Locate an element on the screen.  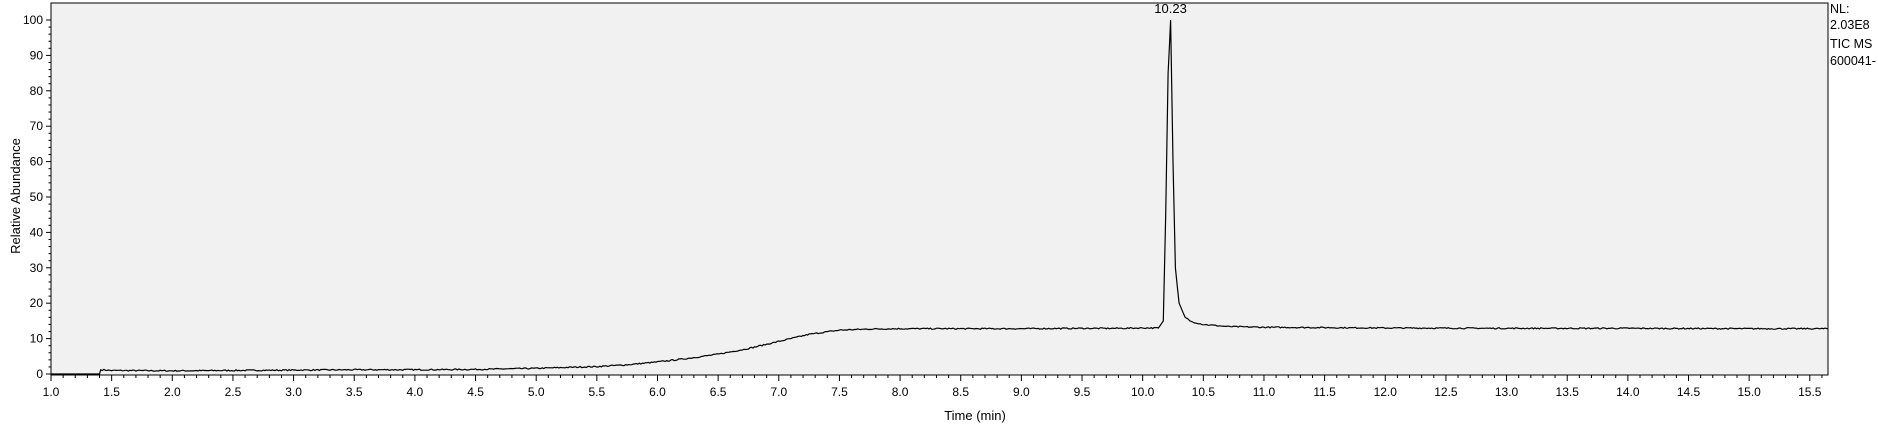
x-tick-label: 4.5 is located at coordinates (475, 392).